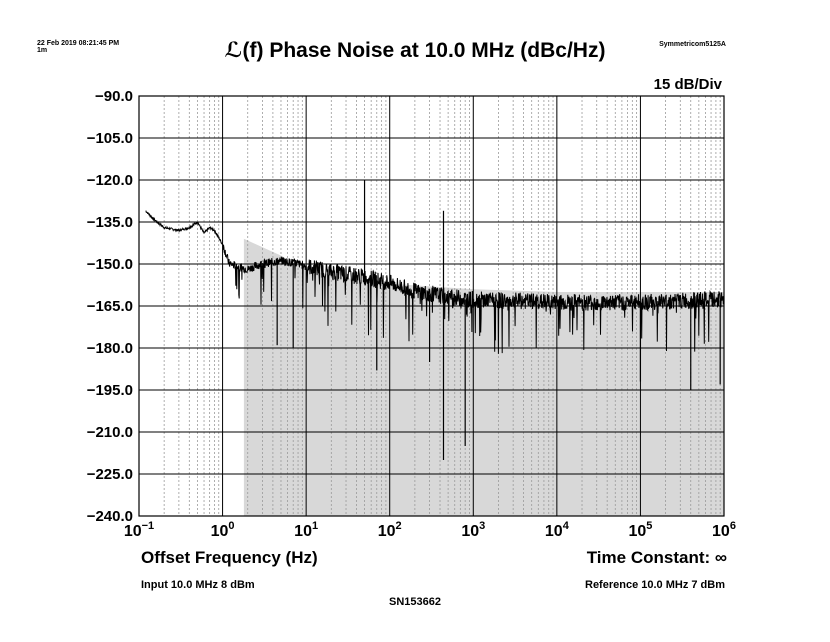 The height and width of the screenshot is (642, 830). Describe the element at coordinates (557, 530) in the screenshot. I see `x-tick-label: 10⁴` at that location.